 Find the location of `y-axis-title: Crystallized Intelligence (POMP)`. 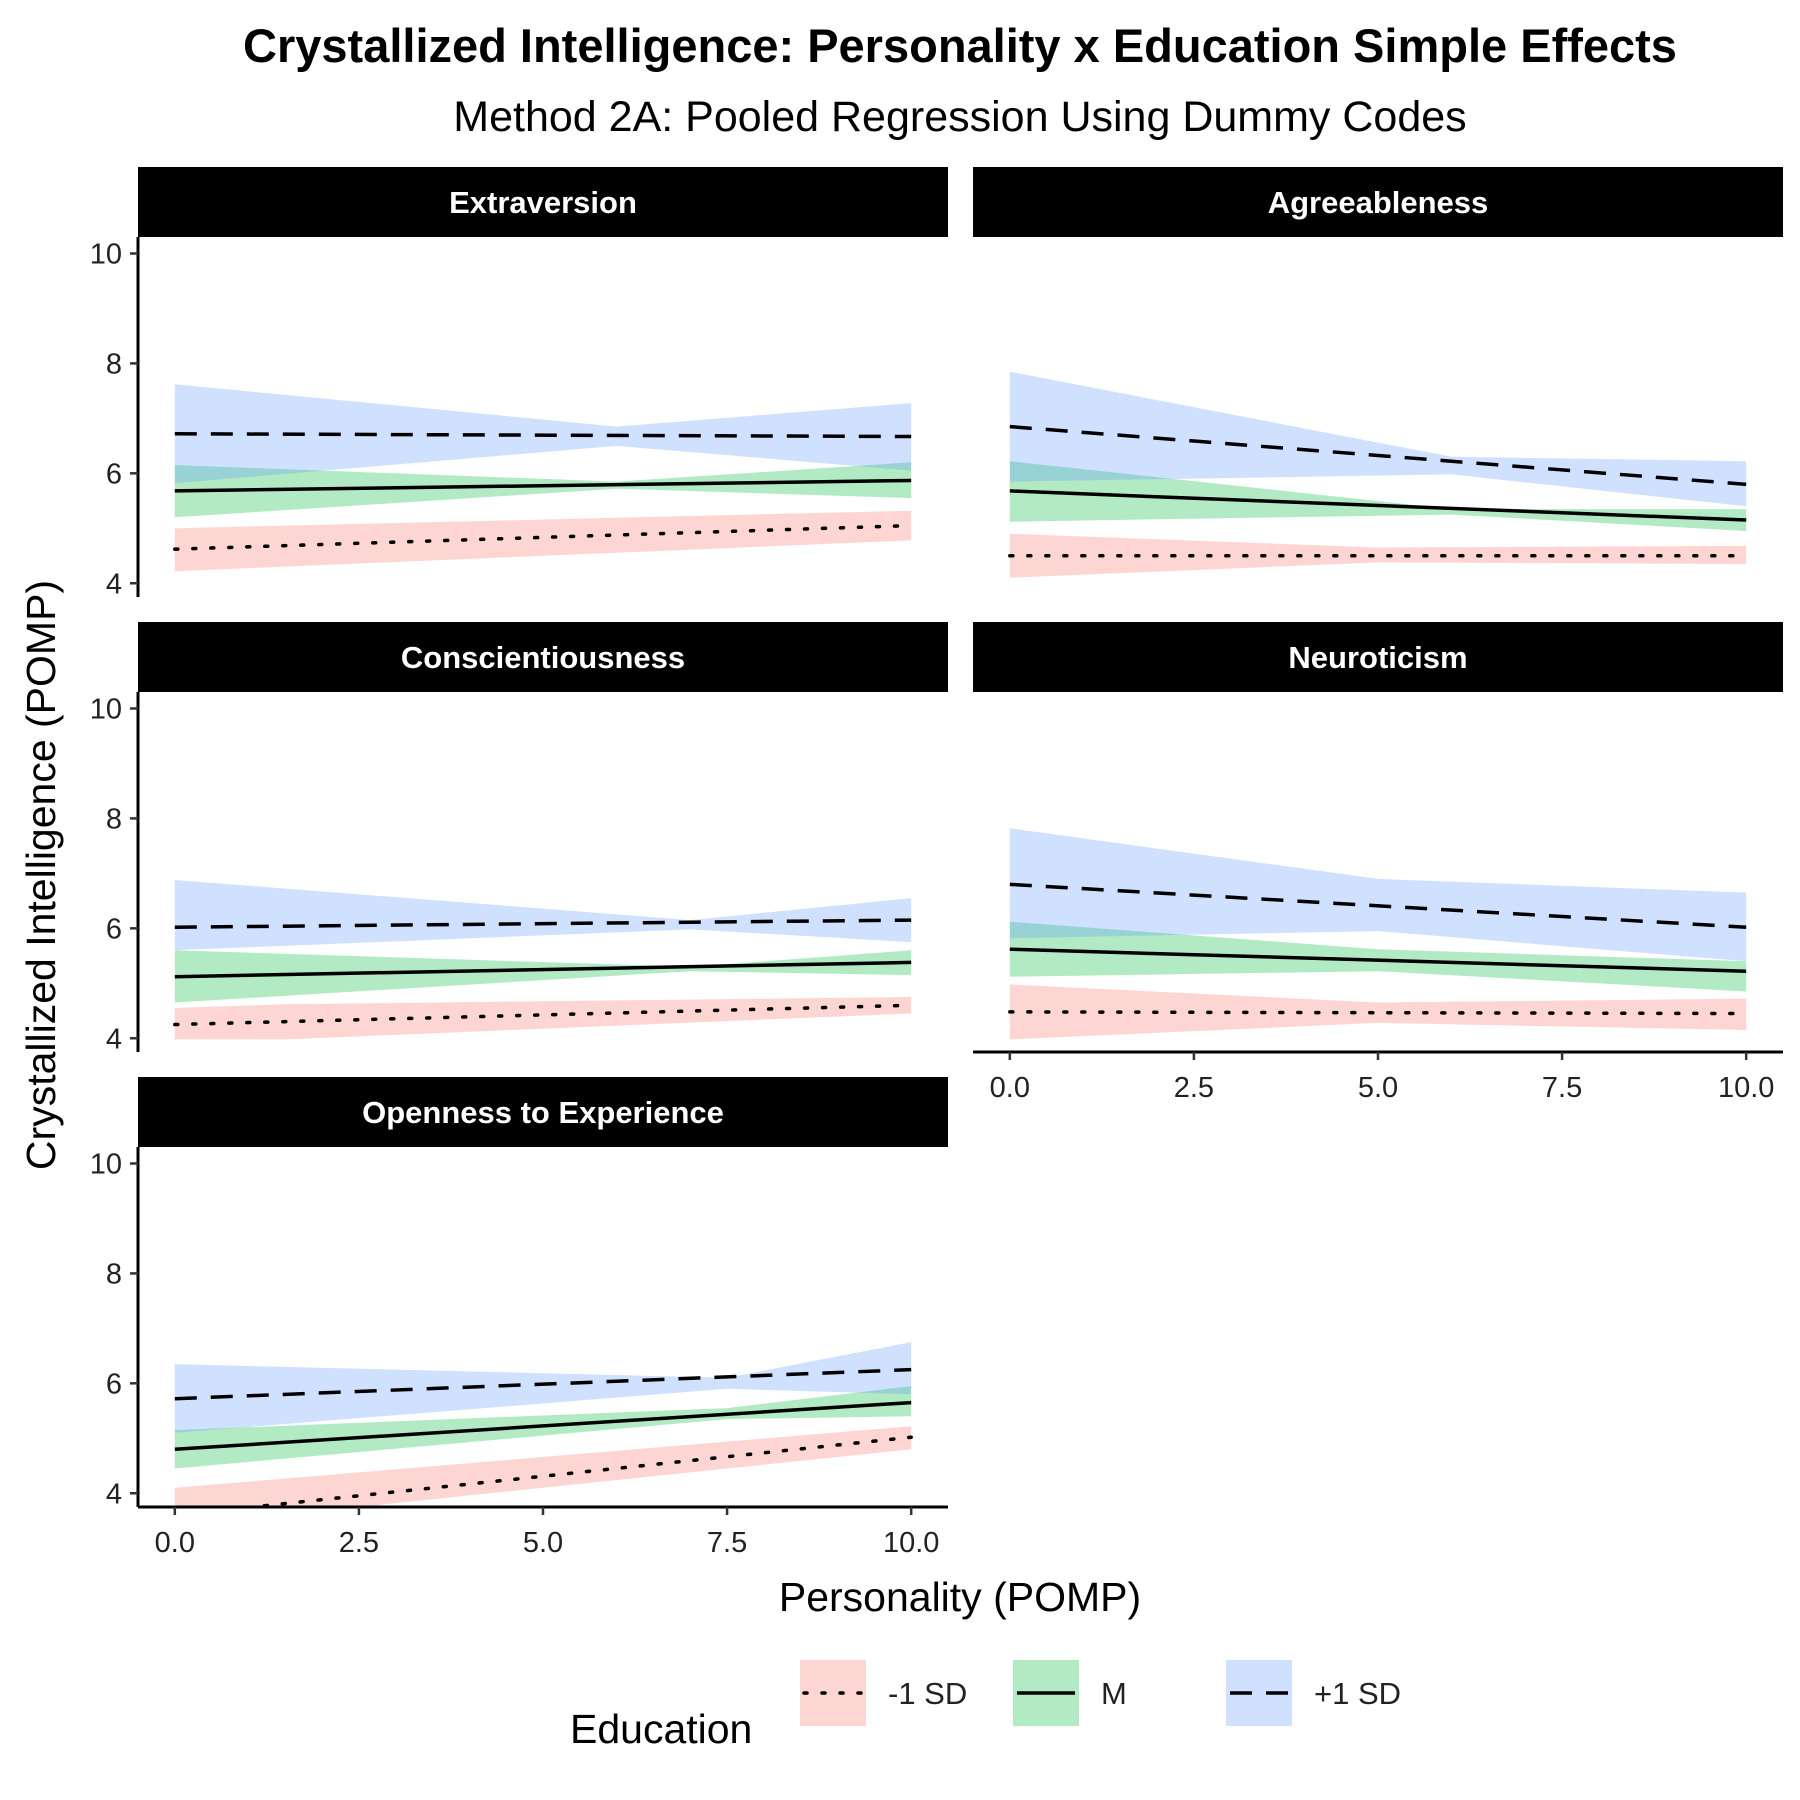

y-axis-title: Crystallized Intelligence (POMP) is located at coordinates (41, 875).